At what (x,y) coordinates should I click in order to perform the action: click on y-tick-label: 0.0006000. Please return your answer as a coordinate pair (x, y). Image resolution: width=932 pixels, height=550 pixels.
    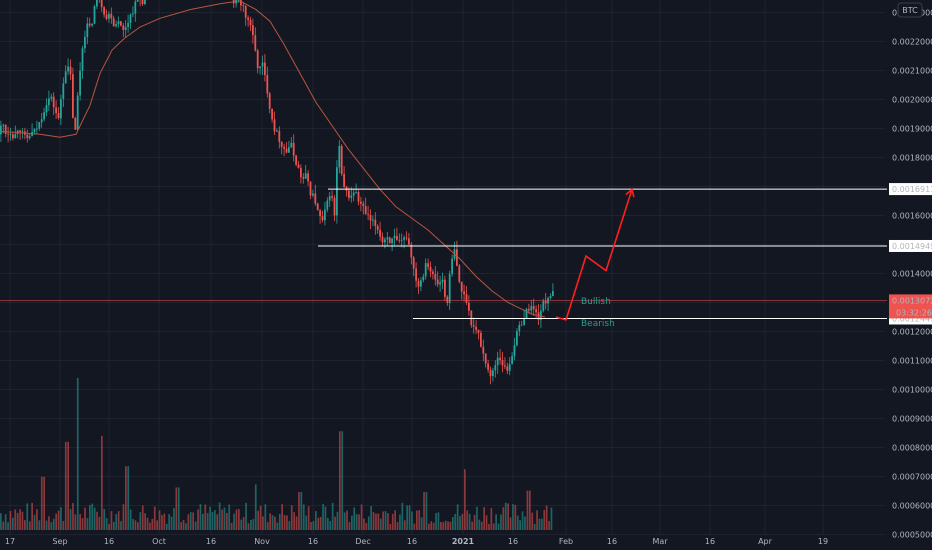
    Looking at the image, I should click on (912, 506).